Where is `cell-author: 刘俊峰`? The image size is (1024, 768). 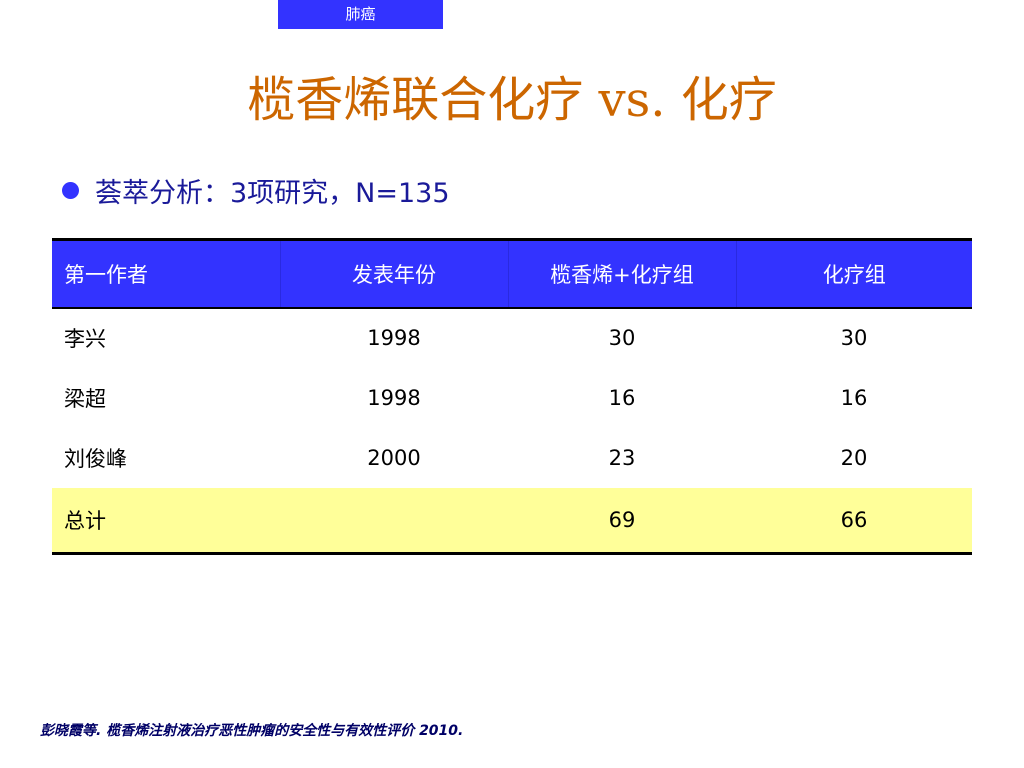
cell-author: 刘俊峰 is located at coordinates (95, 458).